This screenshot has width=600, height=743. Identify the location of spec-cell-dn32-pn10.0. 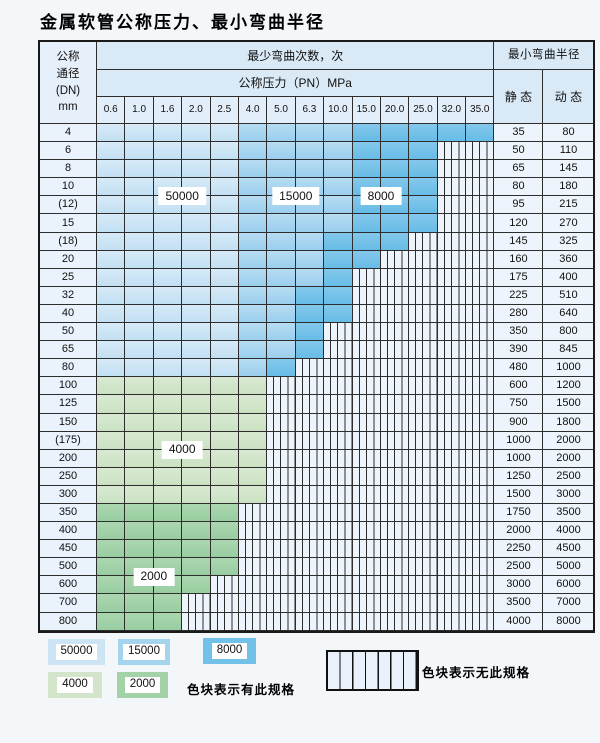
(338, 295).